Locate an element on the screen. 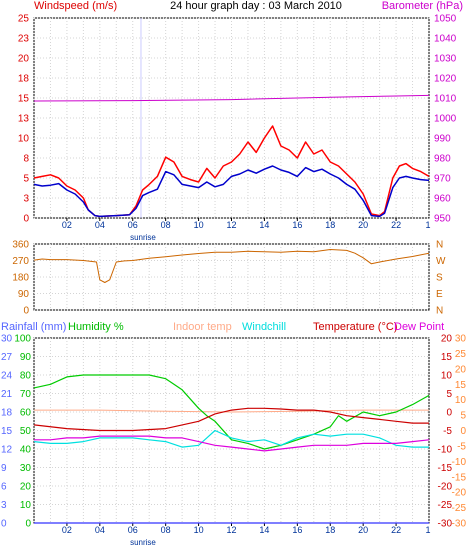 Image resolution: width=468 pixels, height=557 pixels. dew-point-line is located at coordinates (232, 443).